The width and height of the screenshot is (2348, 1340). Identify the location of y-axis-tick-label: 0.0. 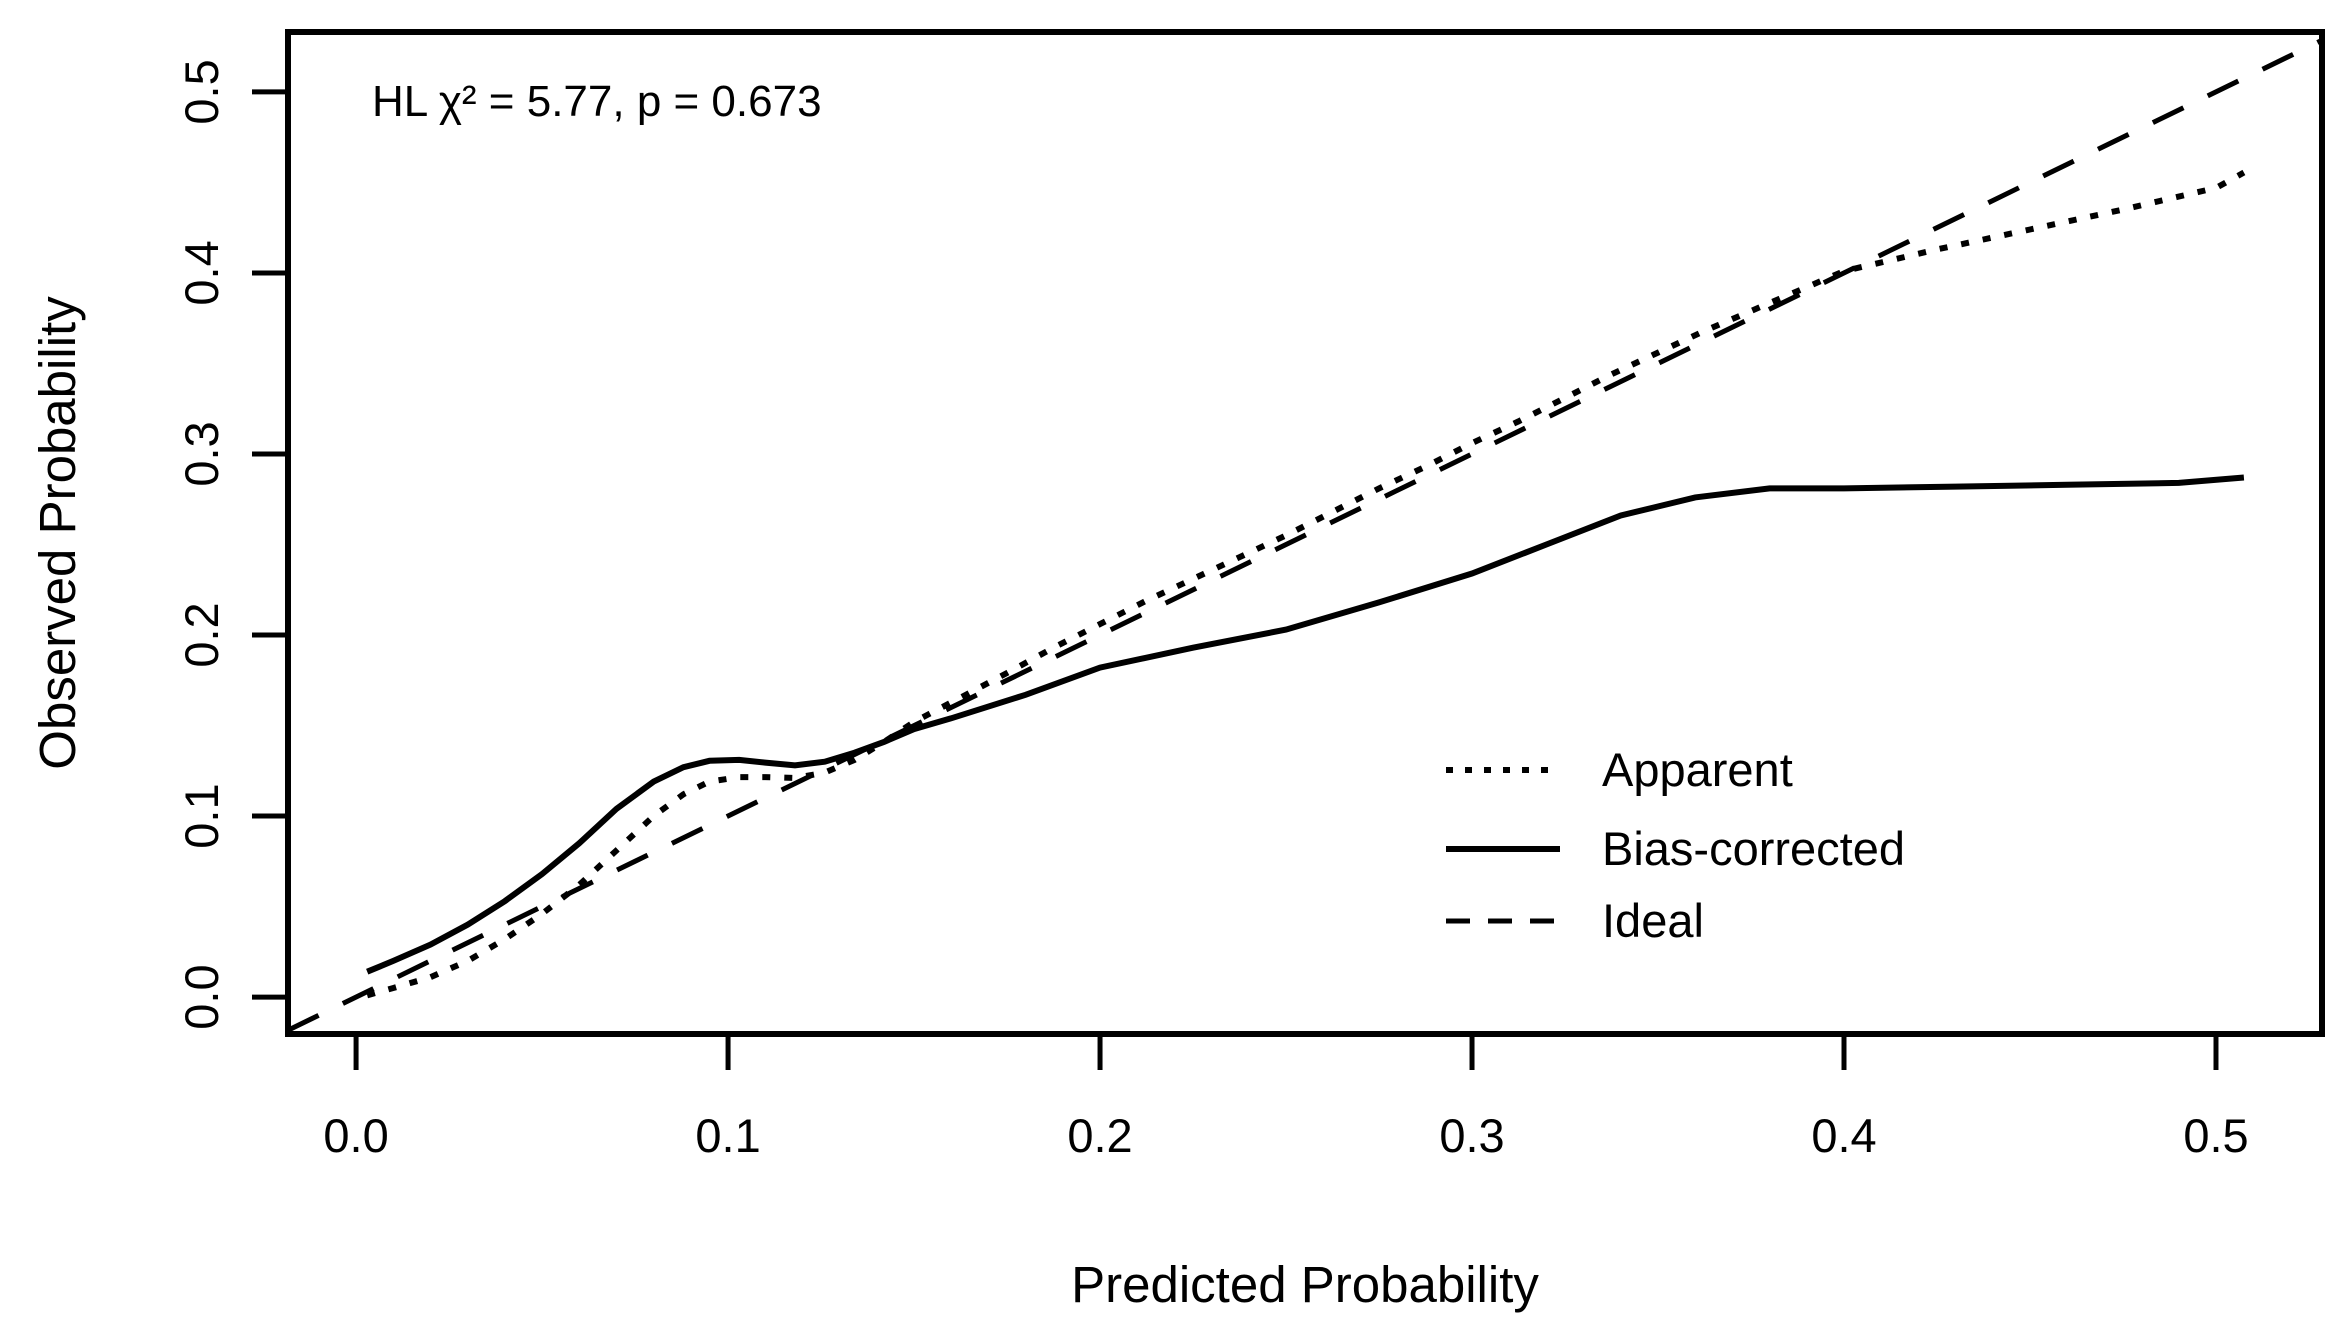
(201, 996).